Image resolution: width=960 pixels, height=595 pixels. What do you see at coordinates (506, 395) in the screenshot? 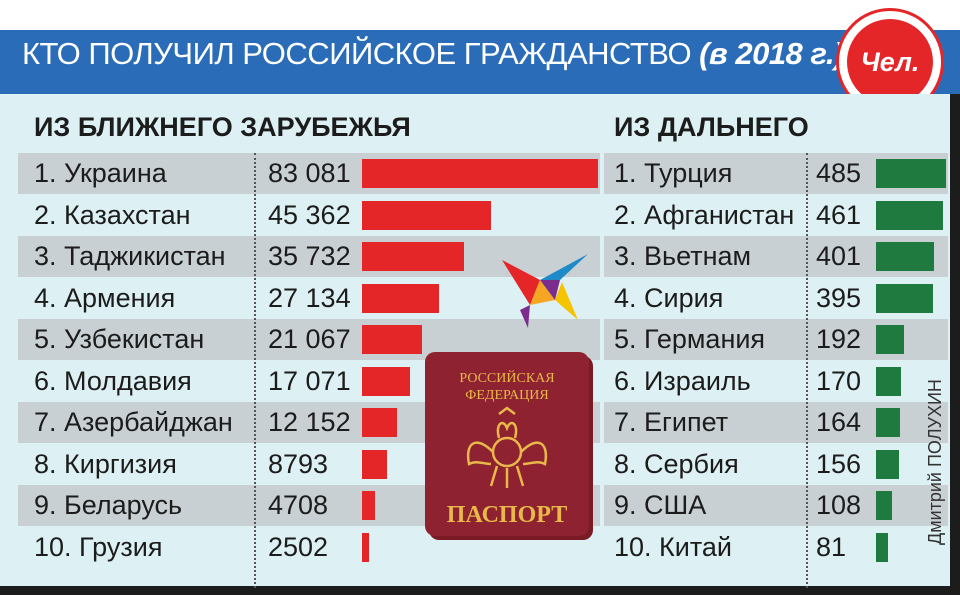
I see `passport-line2: ФЕДЕРАЦИЯ` at bounding box center [506, 395].